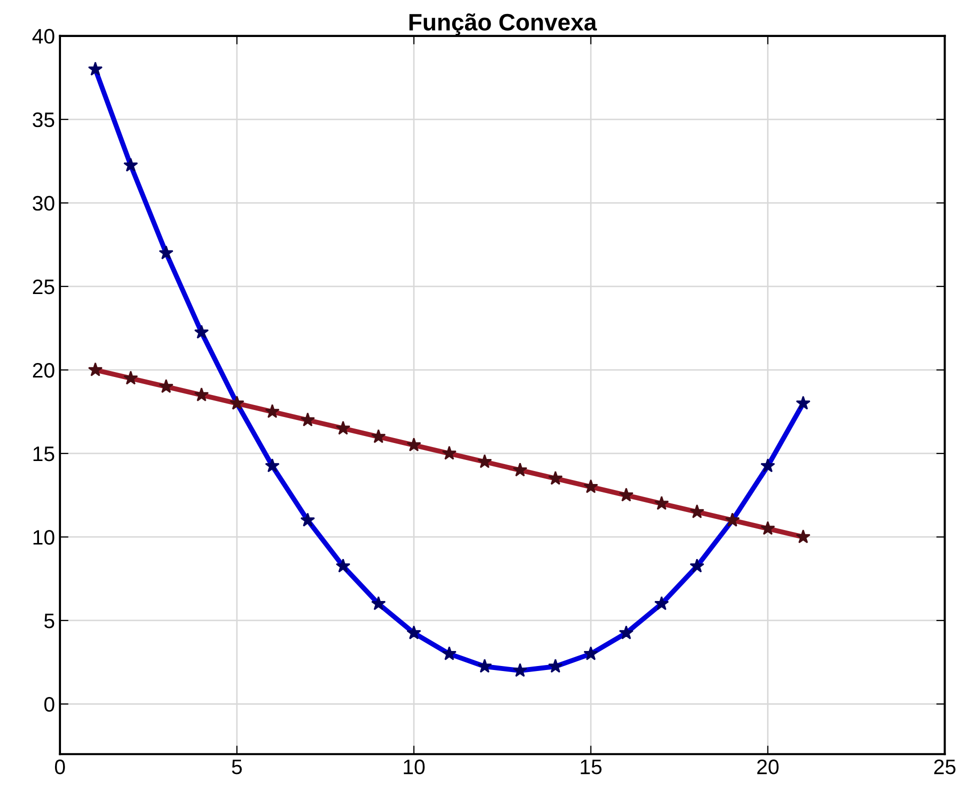 The height and width of the screenshot is (798, 967). What do you see at coordinates (768, 767) in the screenshot?
I see `x-tick-label: 20` at bounding box center [768, 767].